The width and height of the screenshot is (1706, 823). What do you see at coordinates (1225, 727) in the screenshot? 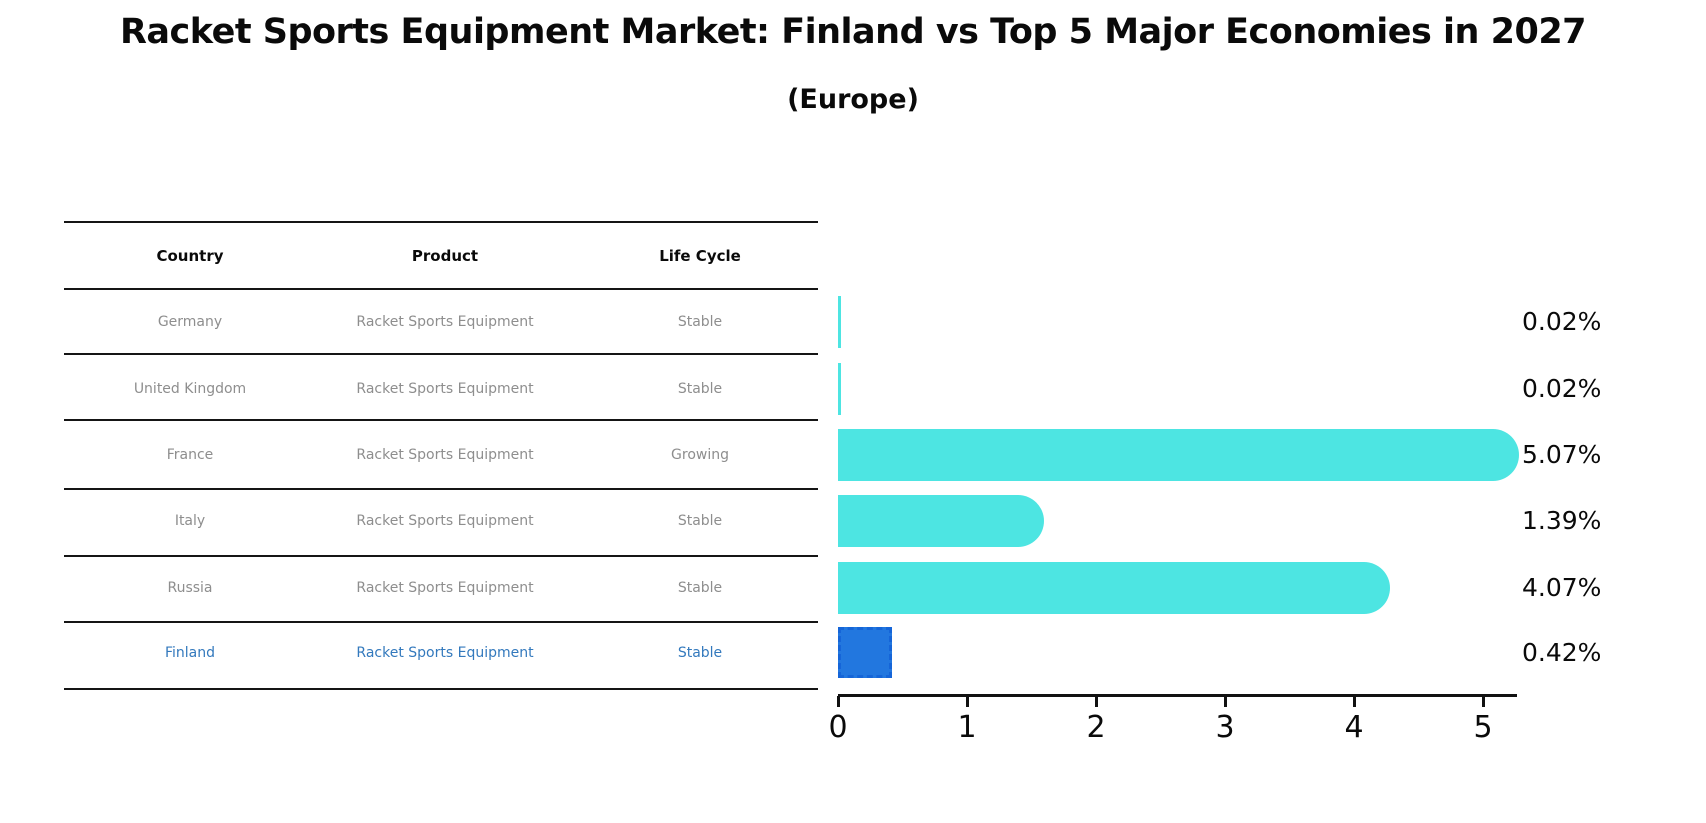
I see `x-axis-tick-label: 3` at bounding box center [1225, 727].